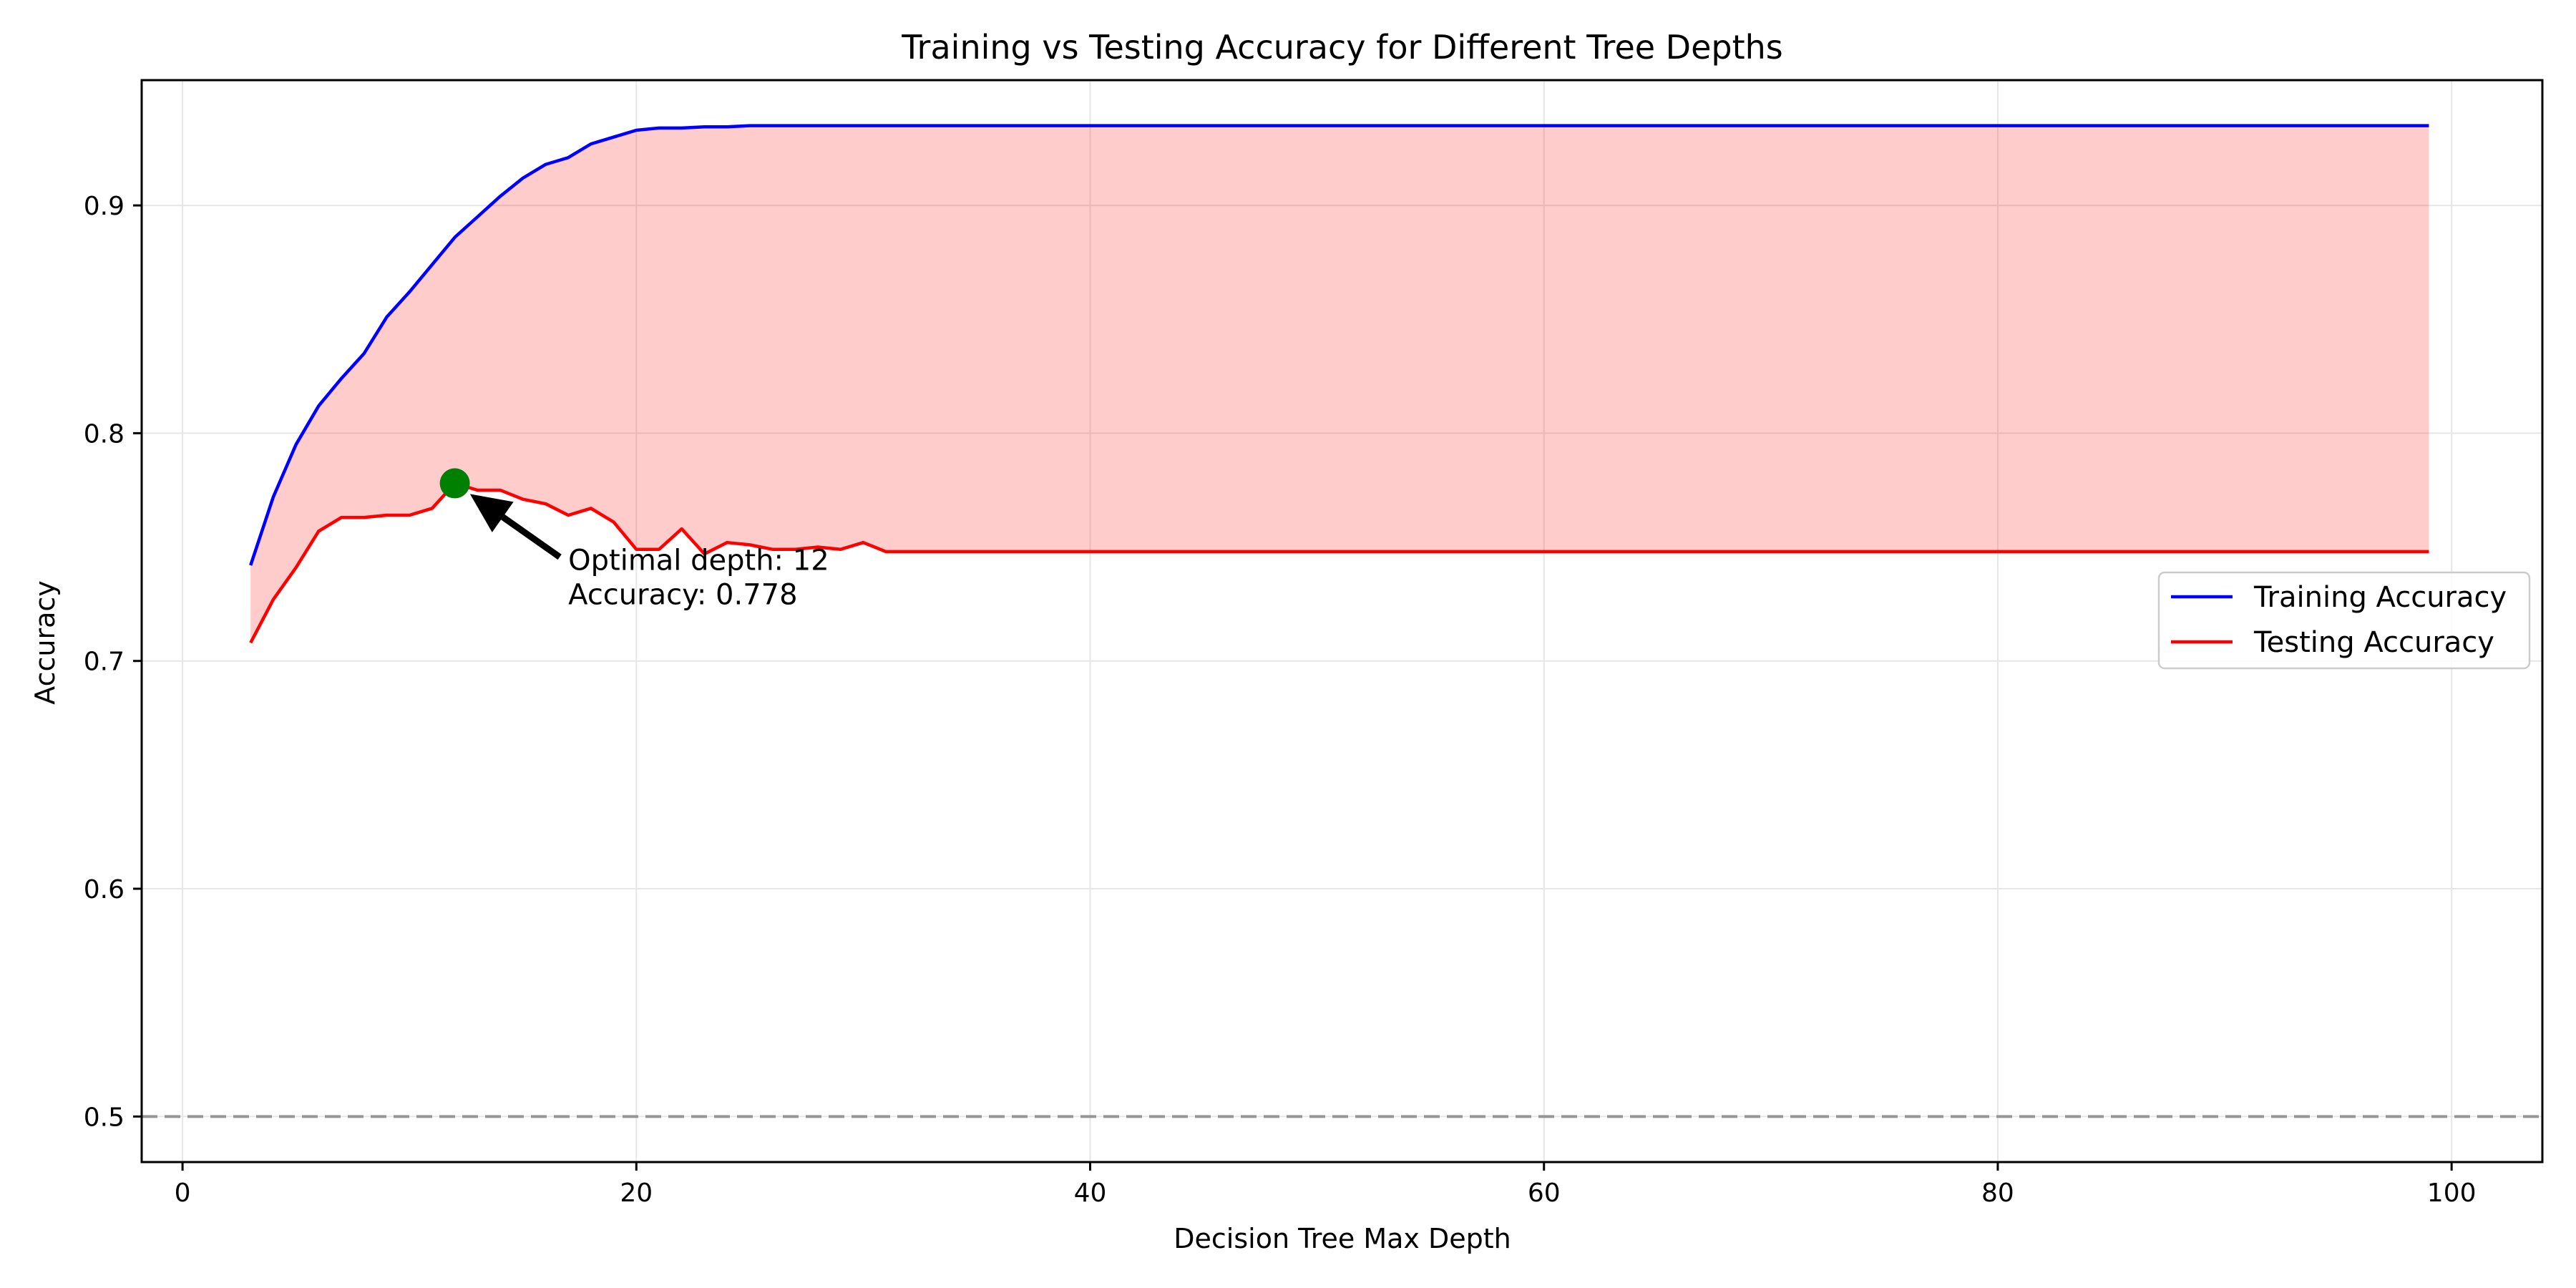 This screenshot has height=1288, width=2576. Describe the element at coordinates (104, 434) in the screenshot. I see `y-tick-label: 0.8` at that location.